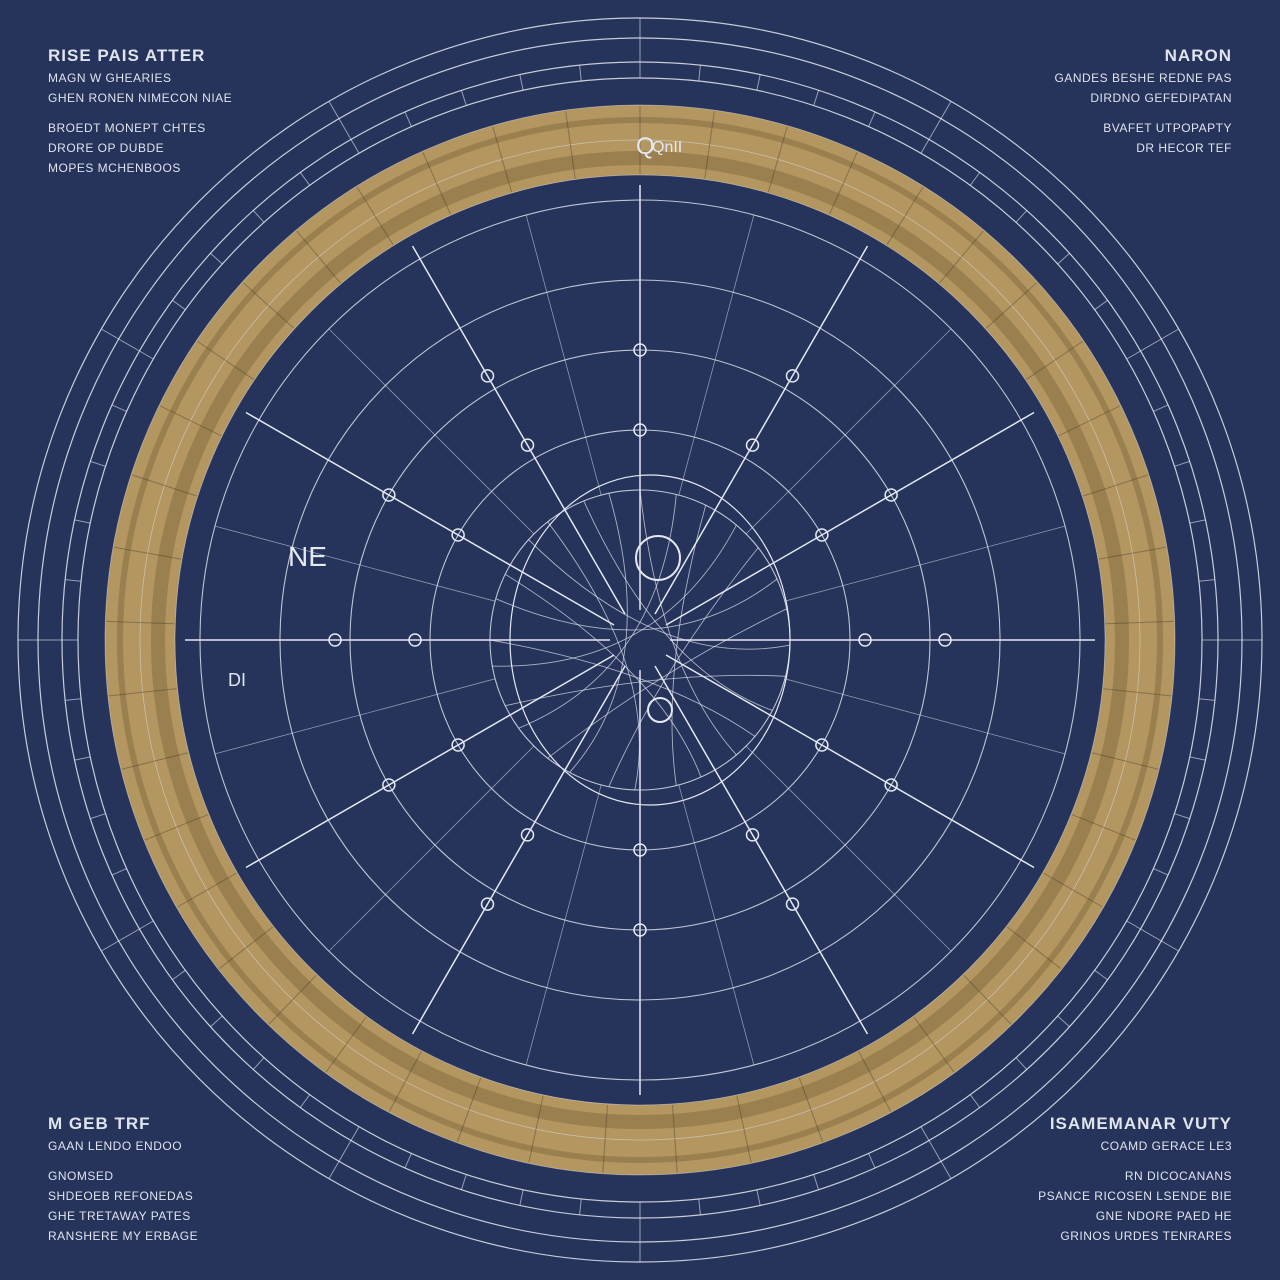 The width and height of the screenshot is (1280, 1280). What do you see at coordinates (121, 1196) in the screenshot?
I see `corner-line: SHDEOEB REFONEDAS` at bounding box center [121, 1196].